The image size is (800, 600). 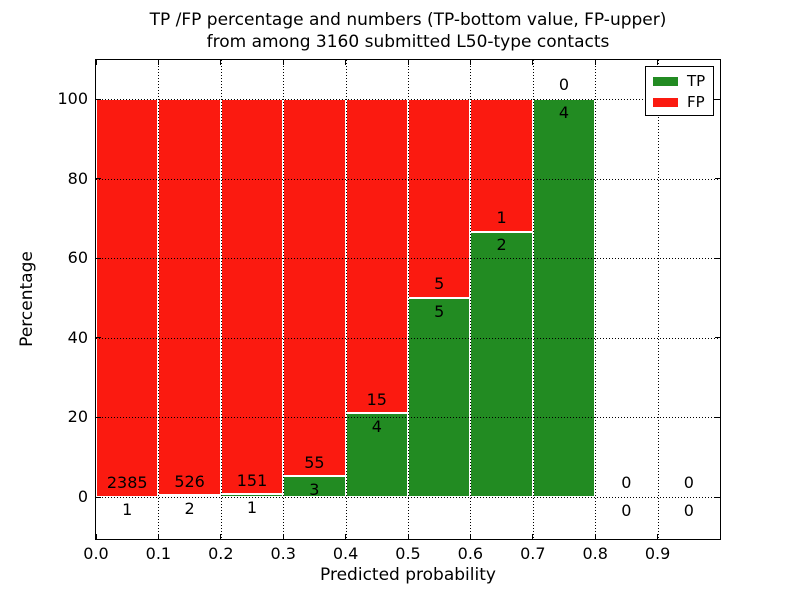 What do you see at coordinates (158, 553) in the screenshot?
I see `x-tick-label: 0.1` at bounding box center [158, 553].